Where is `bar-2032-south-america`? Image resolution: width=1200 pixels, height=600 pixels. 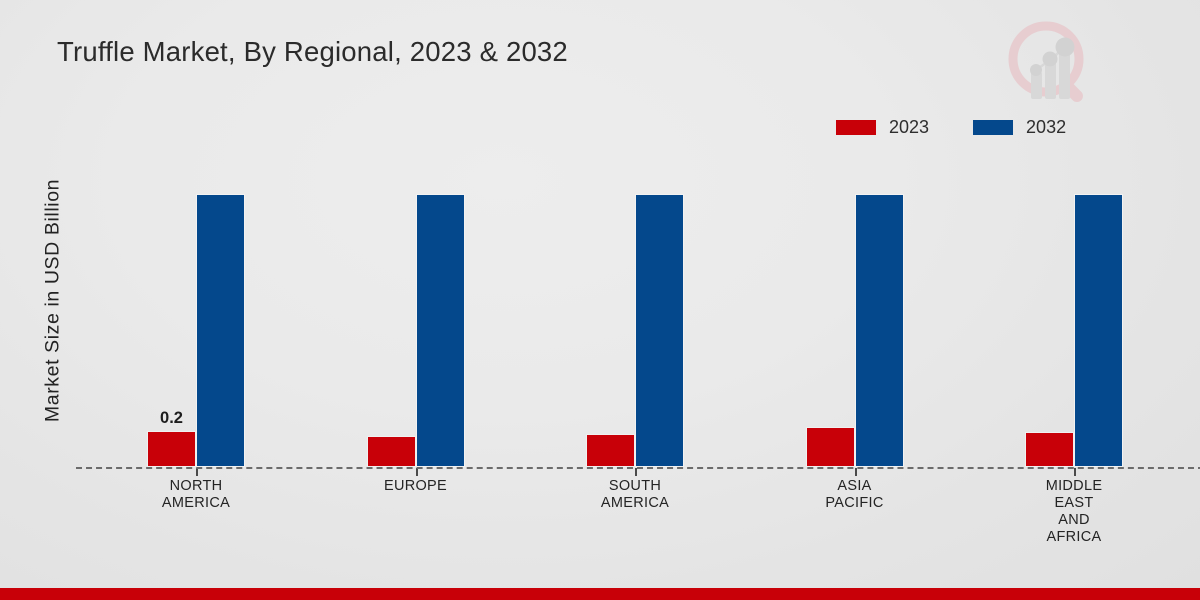
bar-2032-south-america is located at coordinates (659, 330).